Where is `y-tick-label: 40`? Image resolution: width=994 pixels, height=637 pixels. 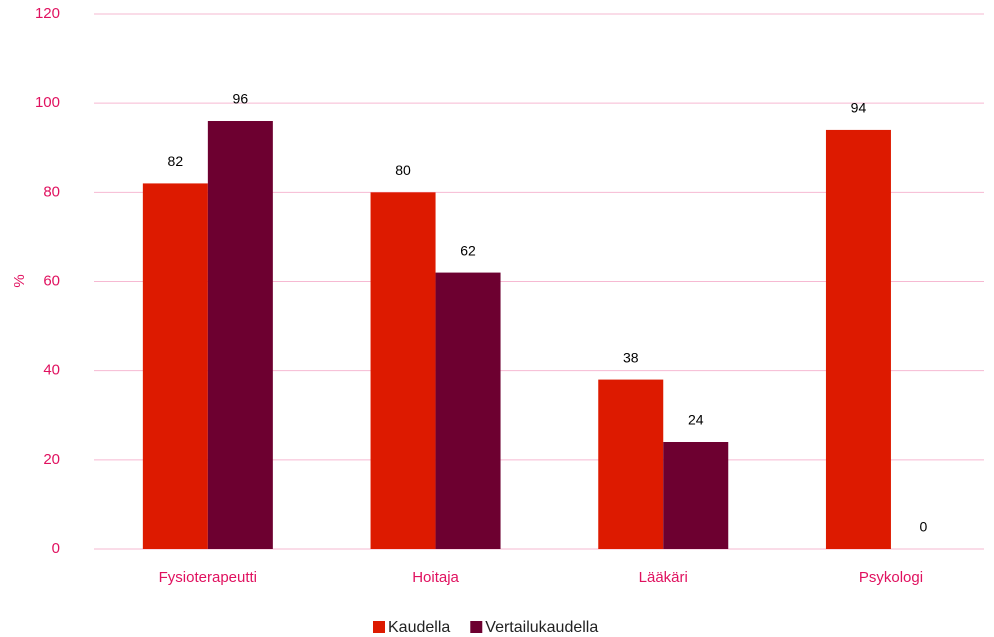 y-tick-label: 40 is located at coordinates (51, 370).